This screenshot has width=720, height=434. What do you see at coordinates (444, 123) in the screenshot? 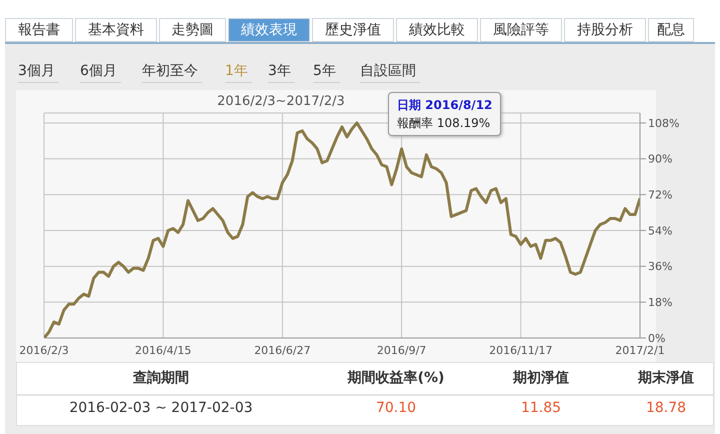
I see `annotation: 報酬率 108.19%` at bounding box center [444, 123].